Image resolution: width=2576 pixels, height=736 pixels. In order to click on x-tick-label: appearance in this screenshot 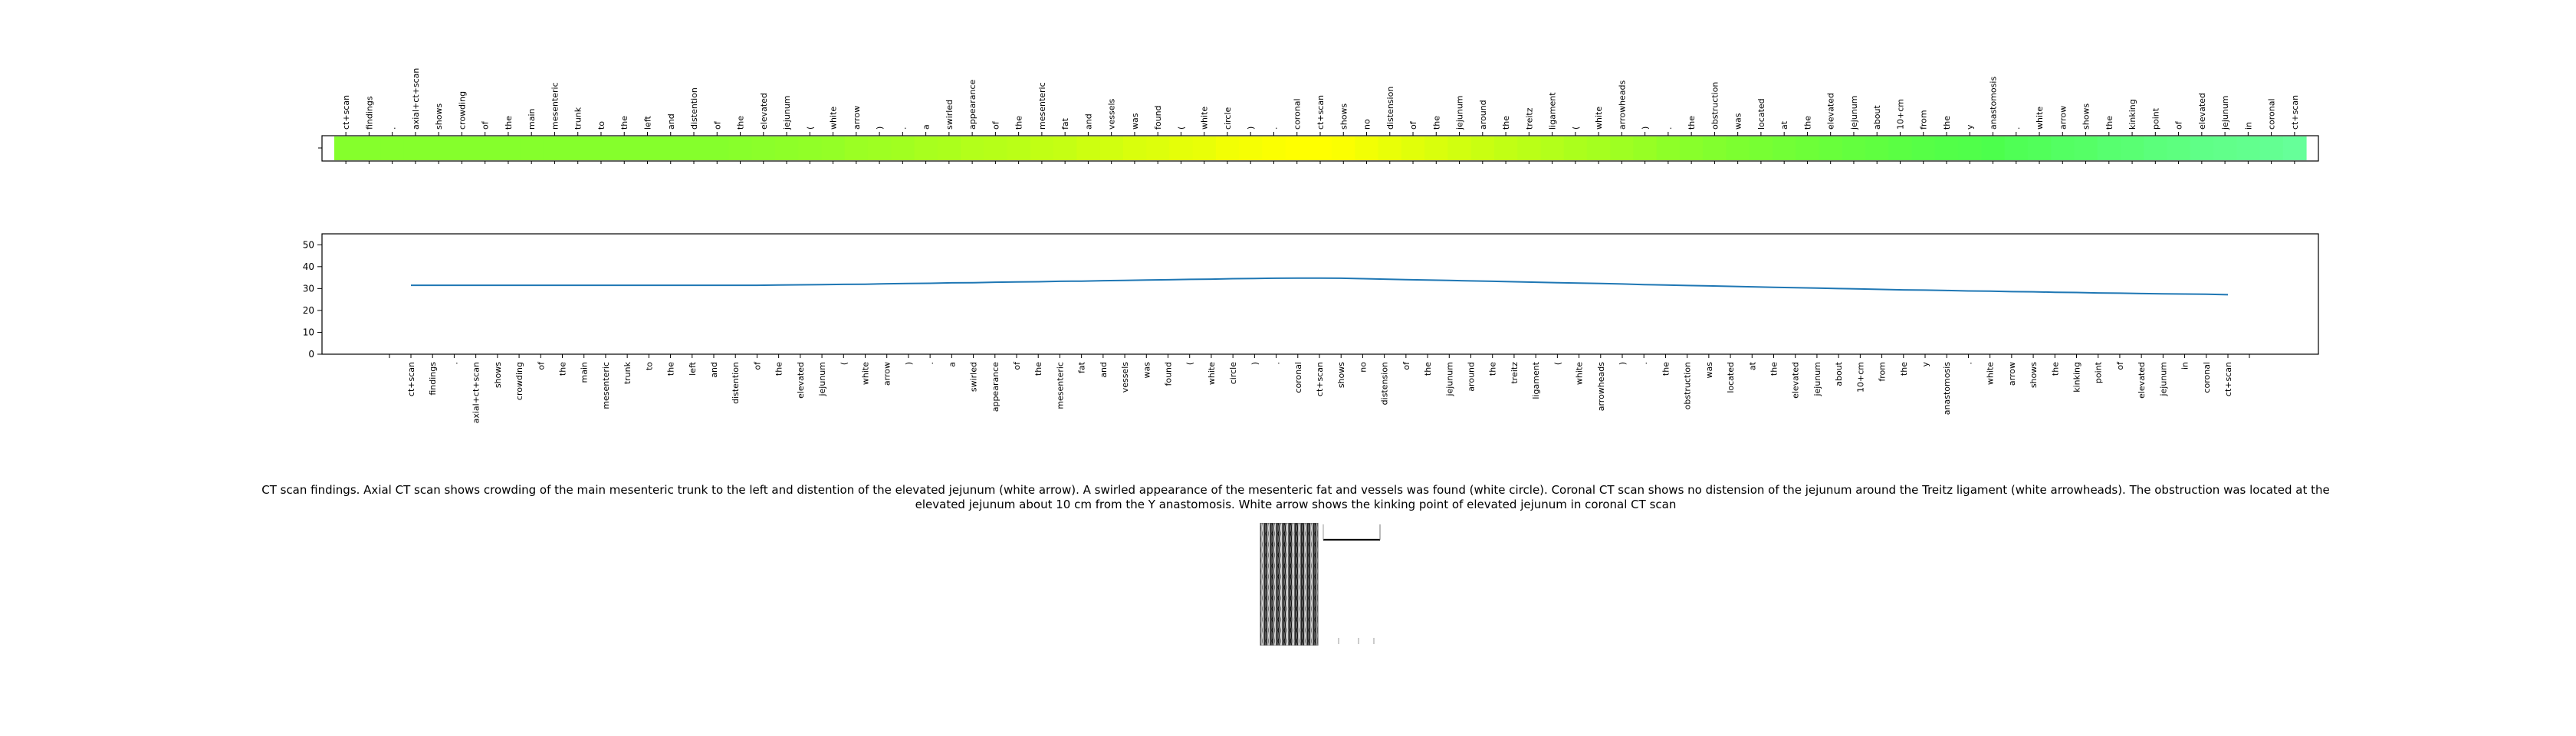, I will do `click(996, 387)`.